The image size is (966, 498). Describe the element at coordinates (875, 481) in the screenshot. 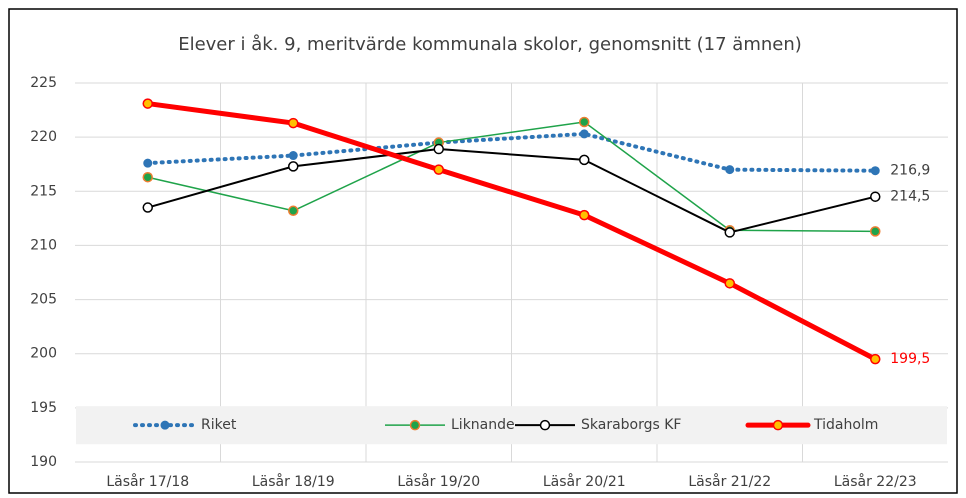

I see `x-tick-label: Läsår 22/23` at that location.